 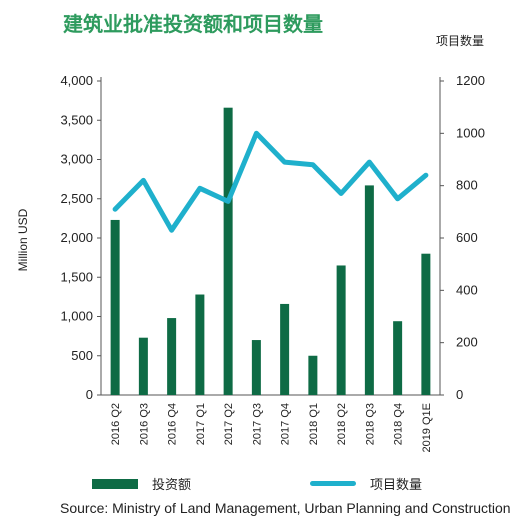 What do you see at coordinates (82, 355) in the screenshot?
I see `left-tick-label: 500` at bounding box center [82, 355].